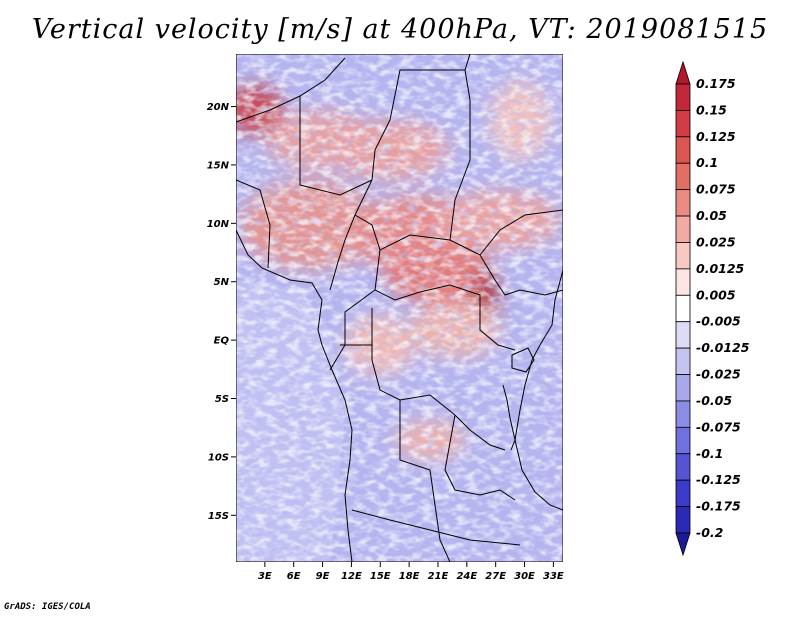 This screenshot has width=800, height=618. Describe the element at coordinates (716, 294) in the screenshot. I see `colorbar-label: 0.005` at that location.